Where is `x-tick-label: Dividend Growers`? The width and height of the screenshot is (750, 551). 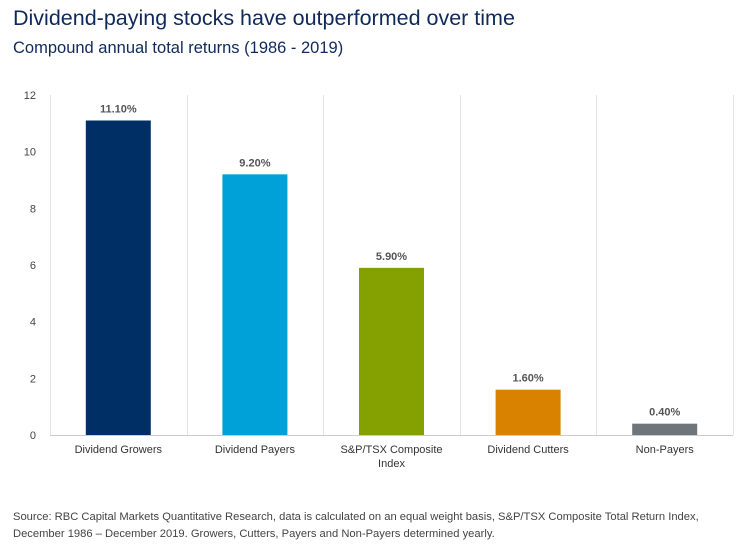 x-tick-label: Dividend Growers is located at coordinates (119, 450).